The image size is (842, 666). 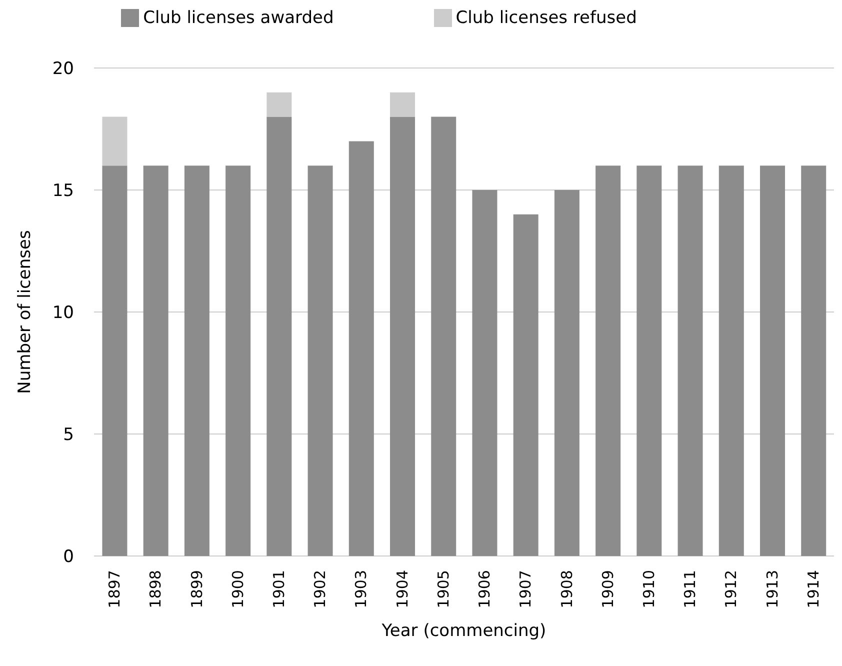 What do you see at coordinates (68, 435) in the screenshot?
I see `y-tick-label: 5` at bounding box center [68, 435].